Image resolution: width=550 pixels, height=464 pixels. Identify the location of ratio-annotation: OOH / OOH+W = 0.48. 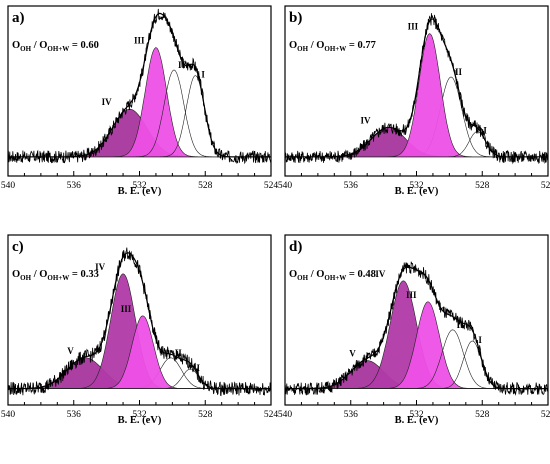
(332, 275).